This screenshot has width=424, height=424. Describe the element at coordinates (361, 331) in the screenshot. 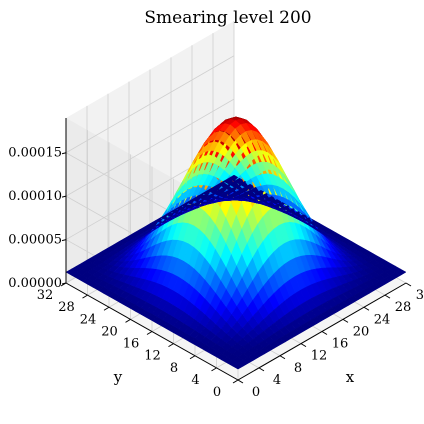

I see `x-tick-label: 20` at that location.